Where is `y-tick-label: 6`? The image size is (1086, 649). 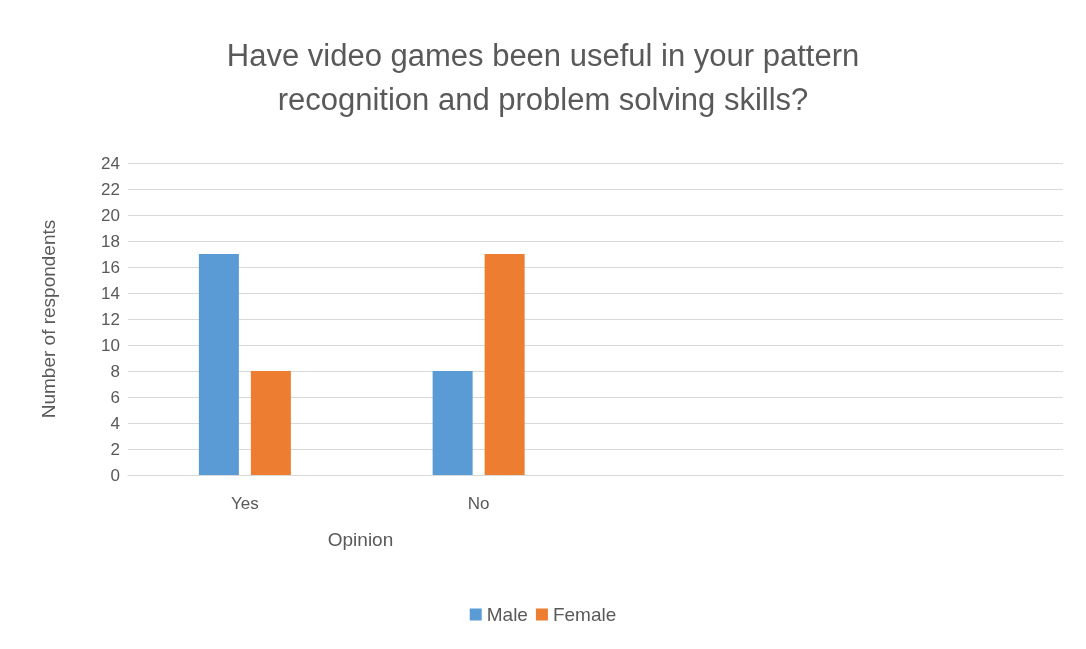 y-tick-label: 6 is located at coordinates (115, 397).